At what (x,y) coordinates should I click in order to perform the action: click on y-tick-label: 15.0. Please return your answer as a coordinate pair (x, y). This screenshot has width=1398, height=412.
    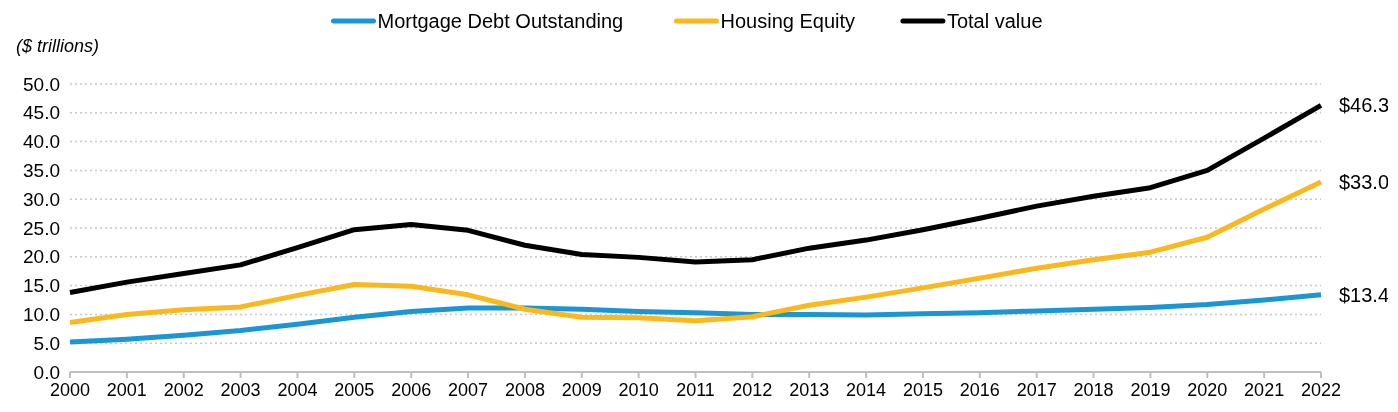
    Looking at the image, I should click on (41, 286).